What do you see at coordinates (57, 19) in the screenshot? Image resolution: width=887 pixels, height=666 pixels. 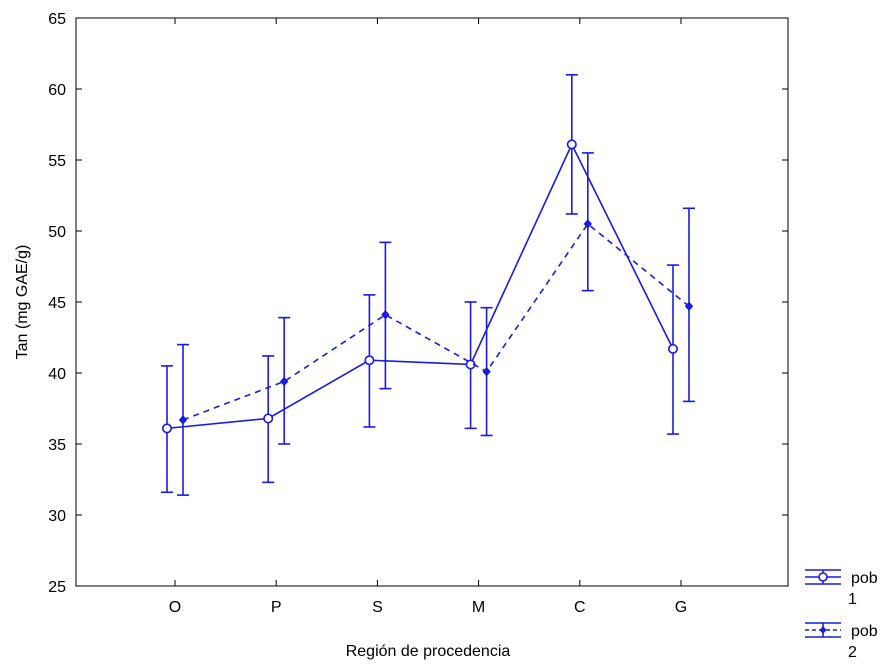 I see `y-tick-label: 65` at bounding box center [57, 19].